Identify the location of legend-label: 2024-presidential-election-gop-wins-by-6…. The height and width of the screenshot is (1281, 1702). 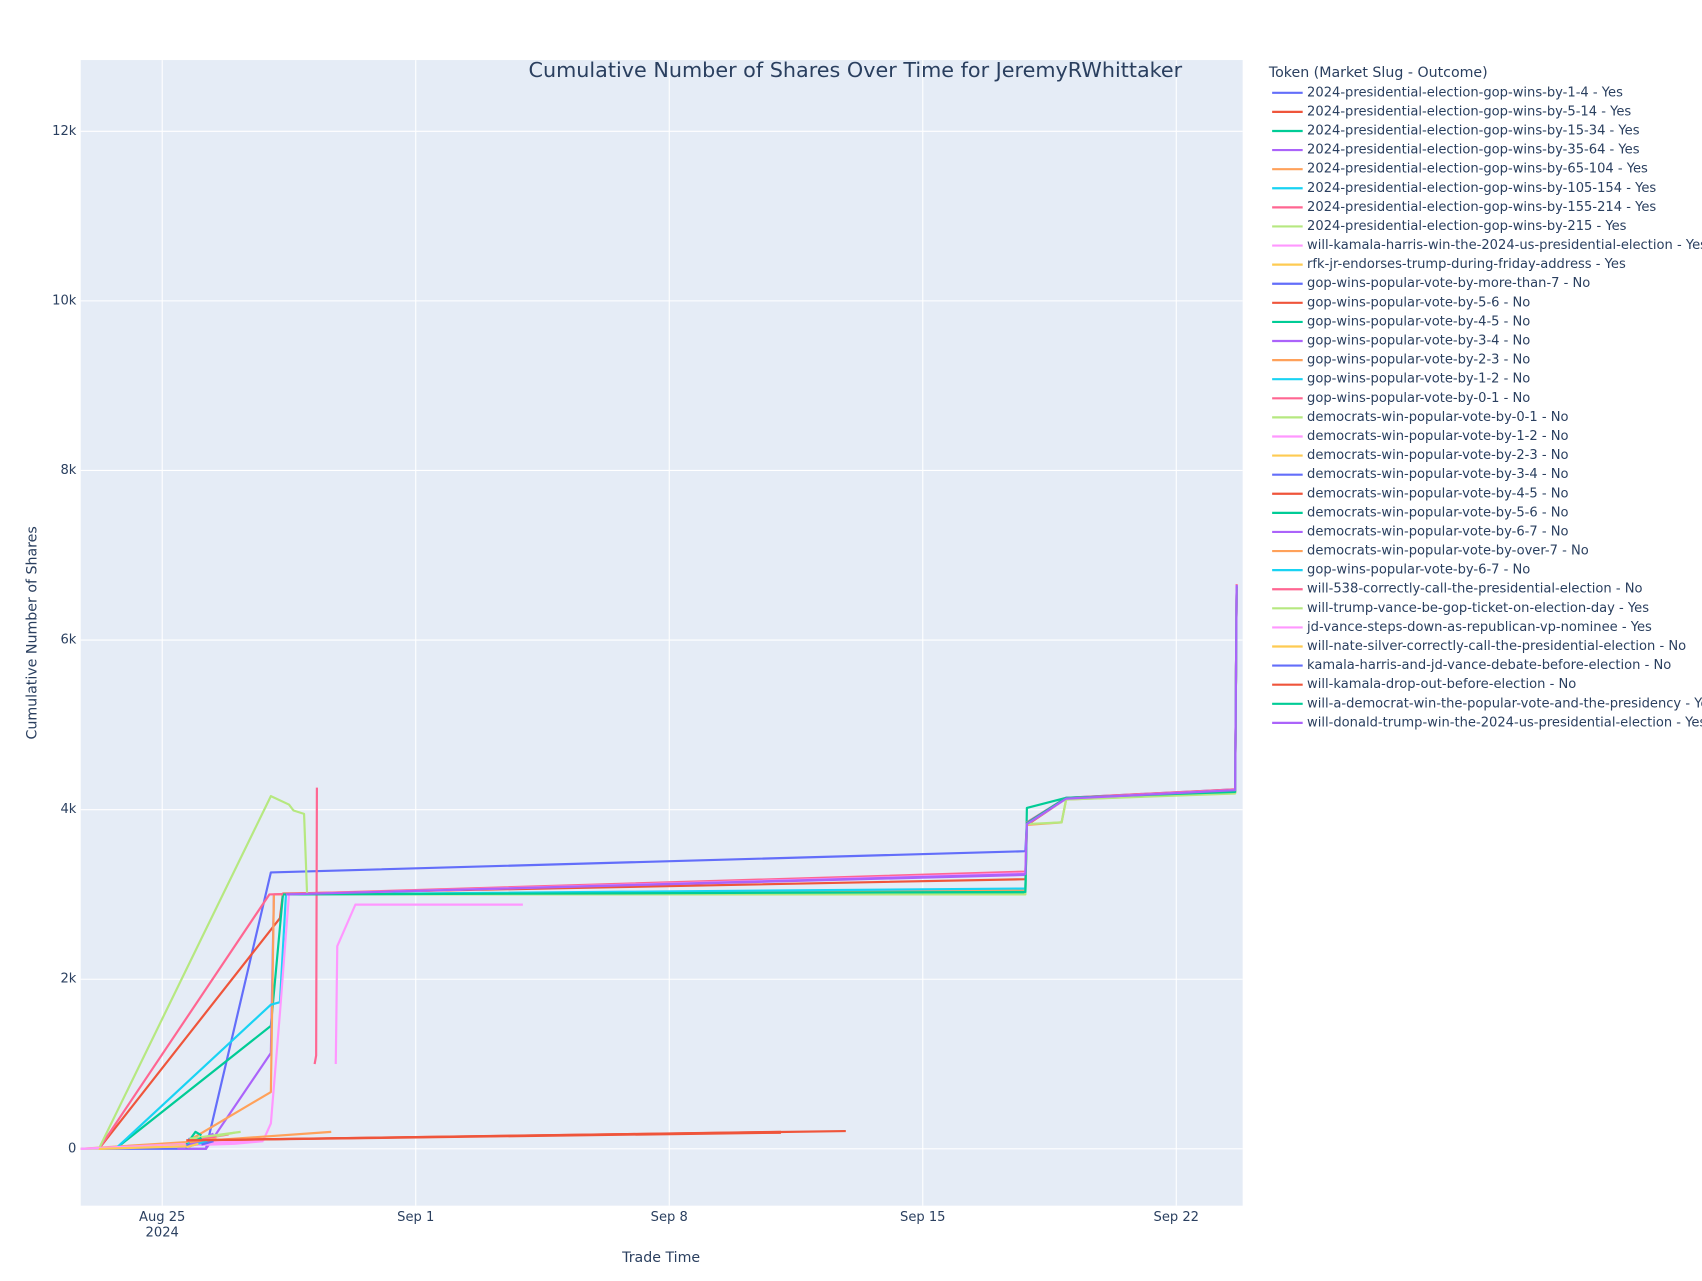
(1477, 169).